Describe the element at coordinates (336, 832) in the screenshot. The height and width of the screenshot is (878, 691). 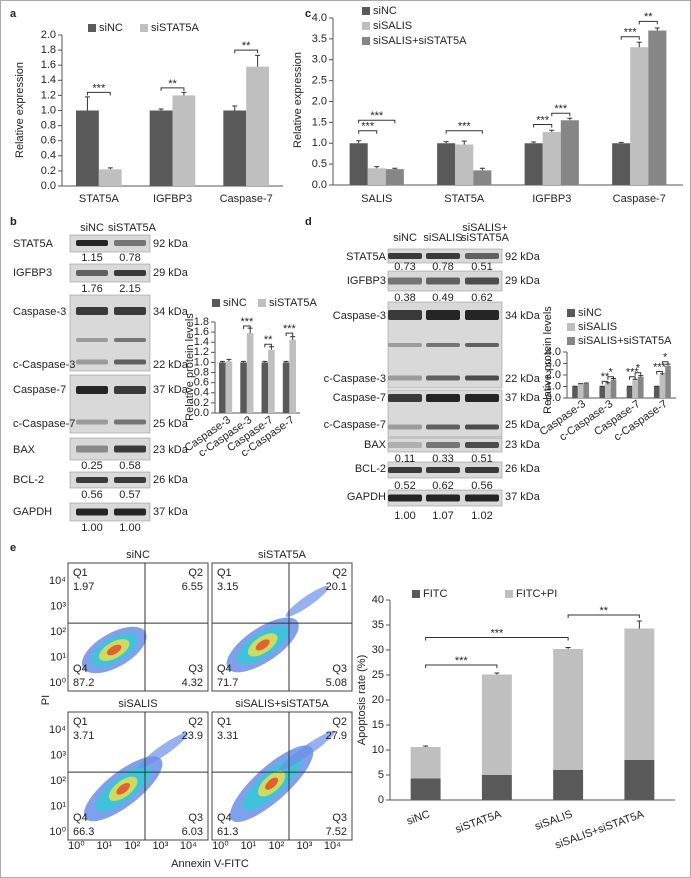
I see `quadrant-percent: 7.52` at that location.